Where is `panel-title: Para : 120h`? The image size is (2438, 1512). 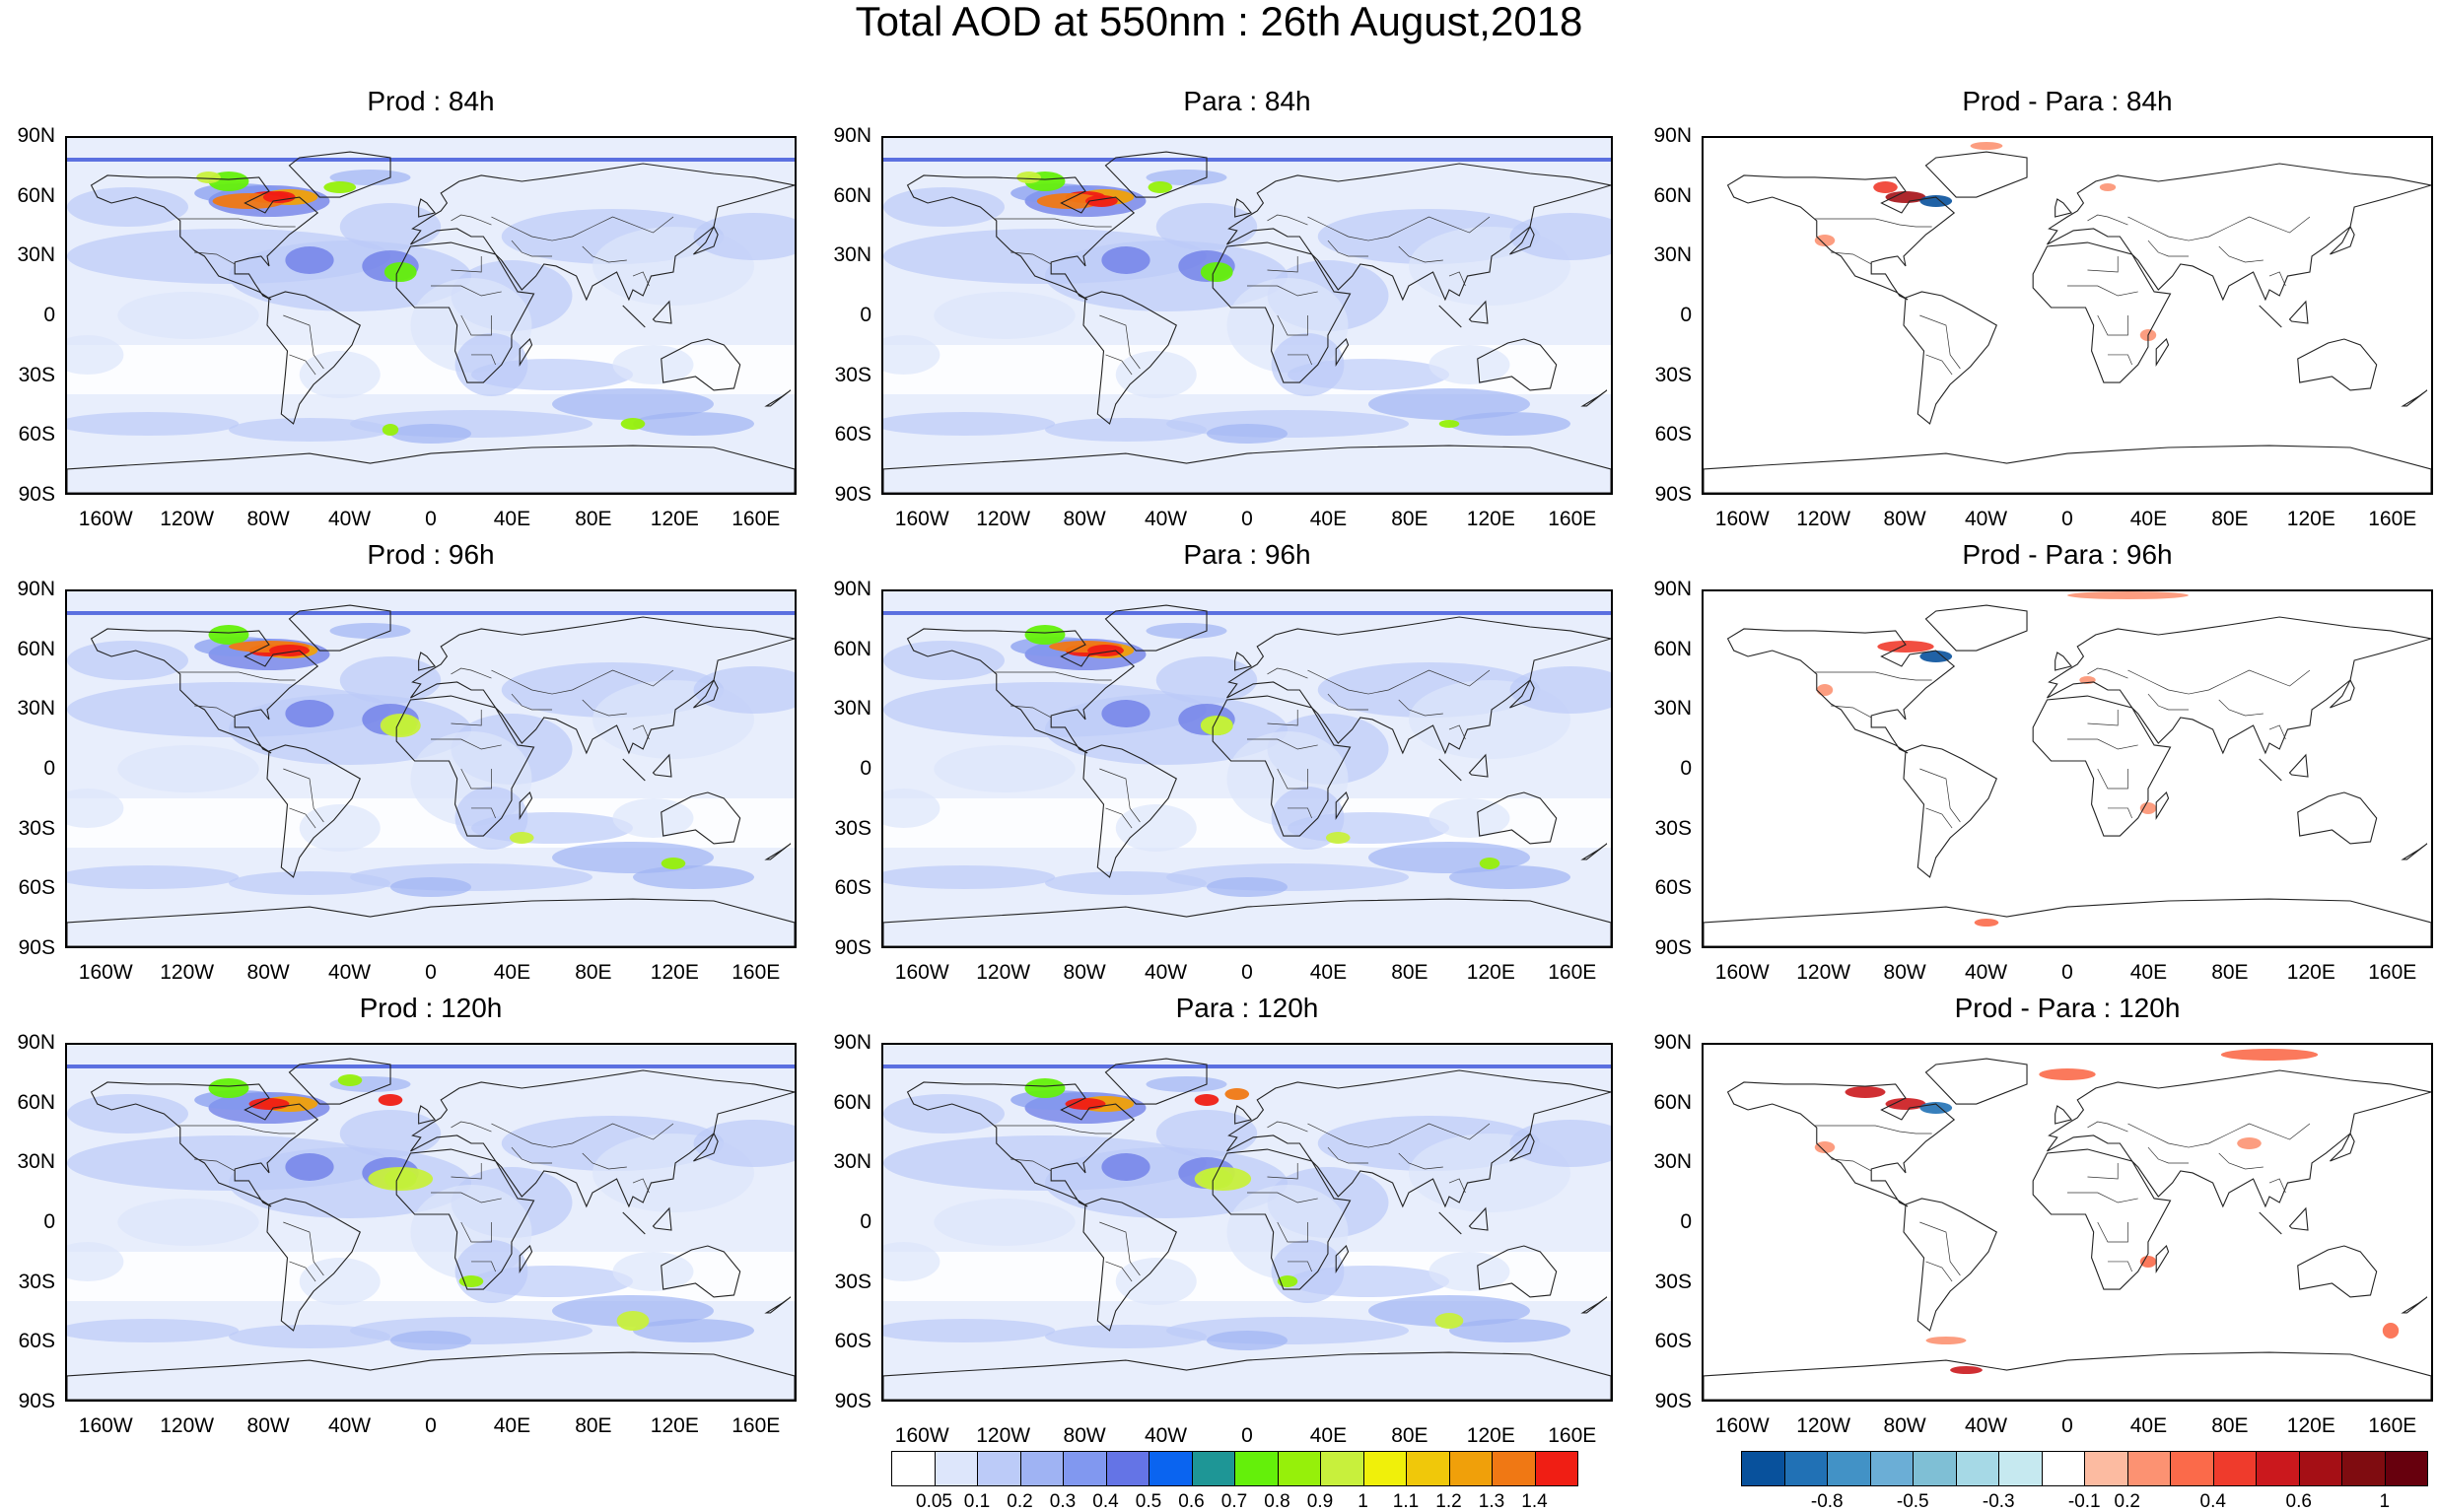 panel-title: Para : 120h is located at coordinates (1247, 1008).